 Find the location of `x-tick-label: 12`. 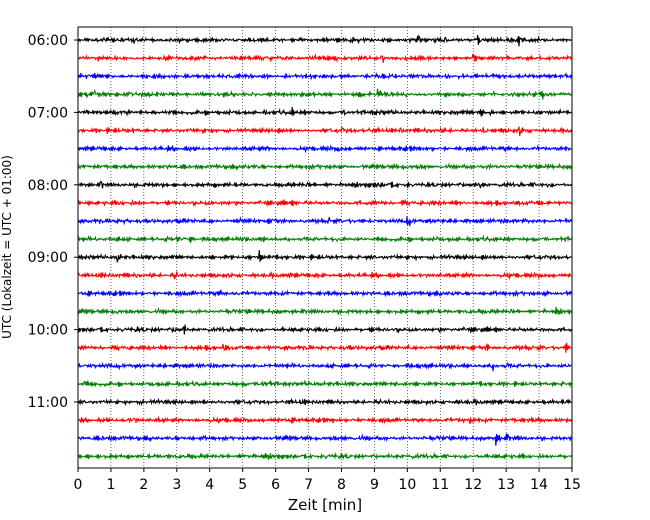

x-tick-label: 12 is located at coordinates (473, 485).